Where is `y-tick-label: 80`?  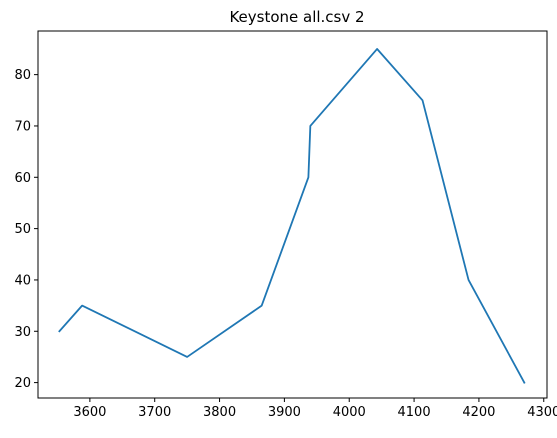 y-tick-label: 80 is located at coordinates (22, 75).